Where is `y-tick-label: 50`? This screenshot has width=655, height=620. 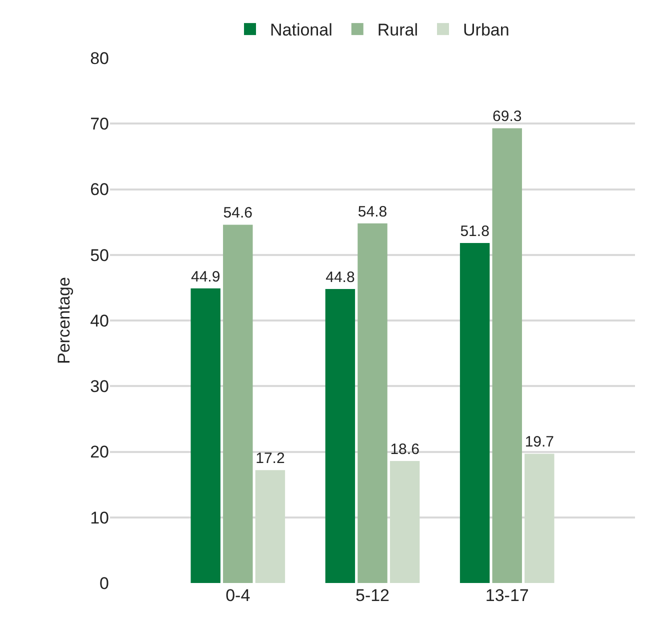
y-tick-label: 50 is located at coordinates (99, 255).